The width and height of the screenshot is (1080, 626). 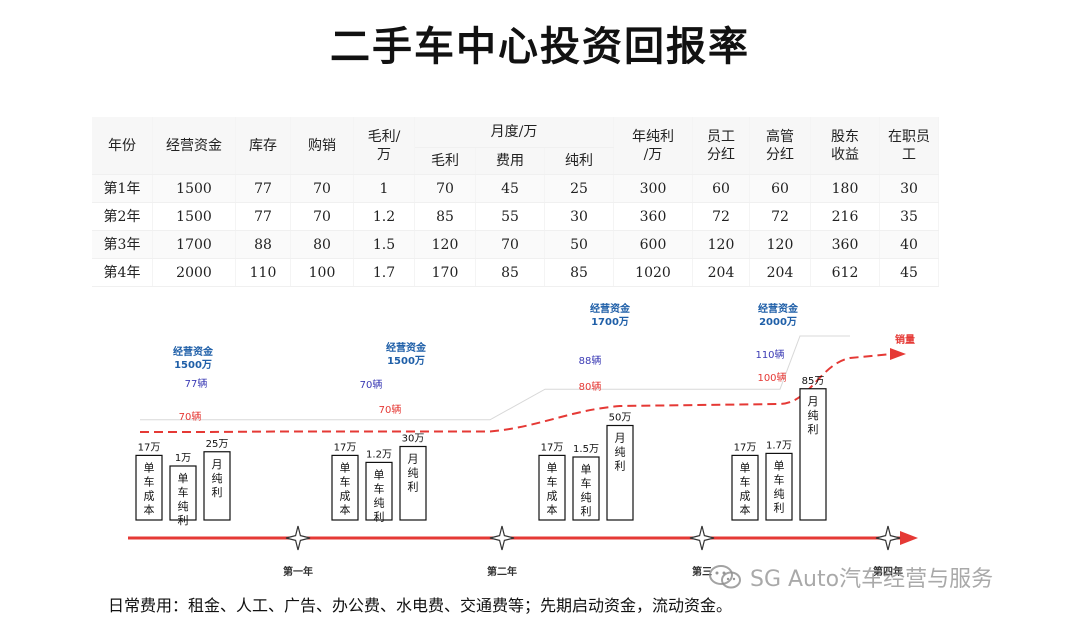 What do you see at coordinates (702, 571) in the screenshot?
I see `axis-tick-label: 第三` at bounding box center [702, 571].